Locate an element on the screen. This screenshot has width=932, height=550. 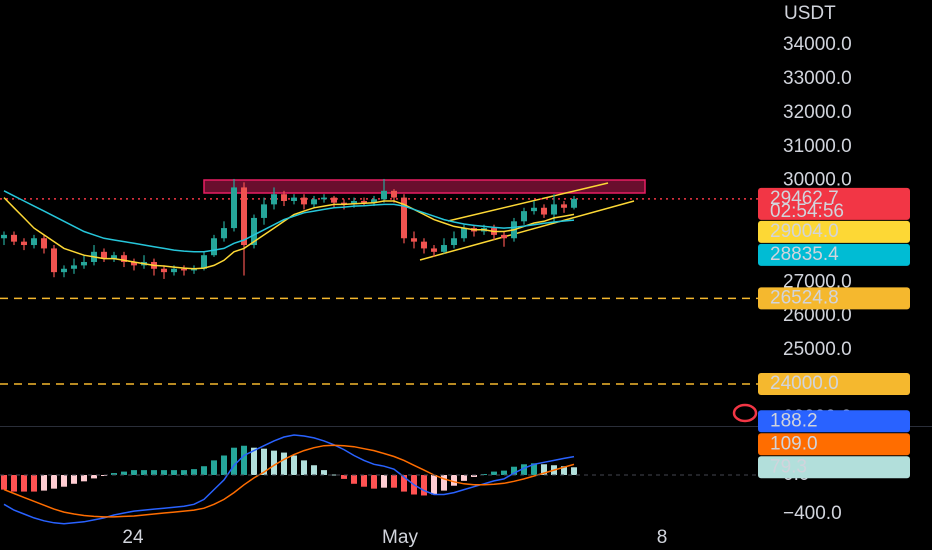
price-tag-label: 28835.4 is located at coordinates (804, 254).